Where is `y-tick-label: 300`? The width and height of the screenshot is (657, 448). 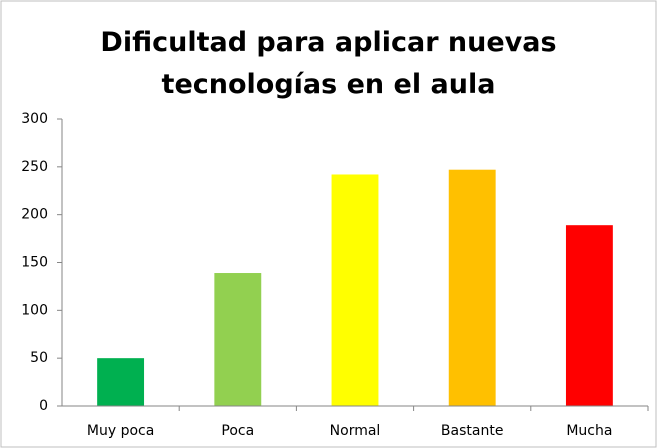
y-tick-label: 300 is located at coordinates (34, 119).